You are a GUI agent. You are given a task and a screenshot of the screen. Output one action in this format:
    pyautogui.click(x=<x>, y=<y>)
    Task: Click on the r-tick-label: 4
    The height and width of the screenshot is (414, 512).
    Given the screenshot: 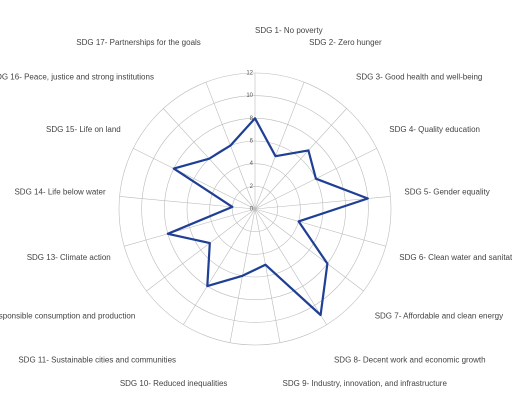 What is the action you would take?
    pyautogui.click(x=252, y=164)
    